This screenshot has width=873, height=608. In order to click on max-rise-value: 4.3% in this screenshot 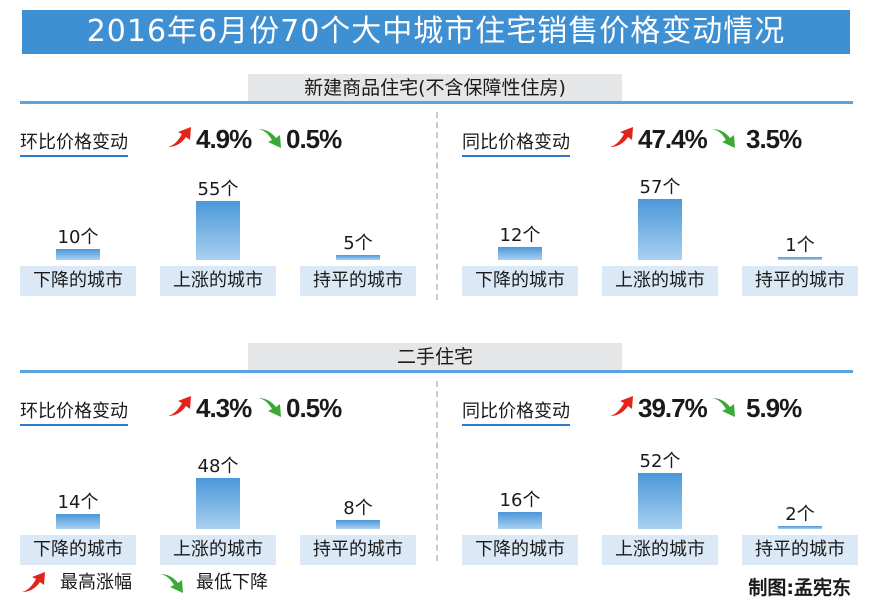, I will do `click(224, 408)`.